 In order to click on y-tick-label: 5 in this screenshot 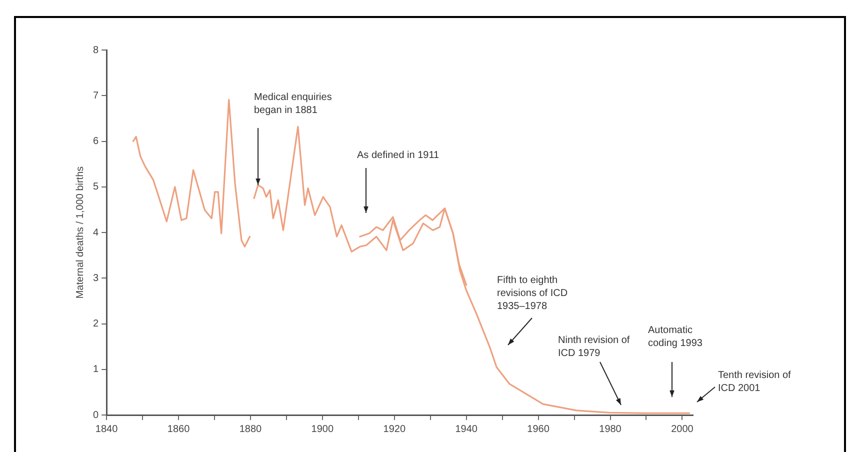, I will do `click(96, 187)`.